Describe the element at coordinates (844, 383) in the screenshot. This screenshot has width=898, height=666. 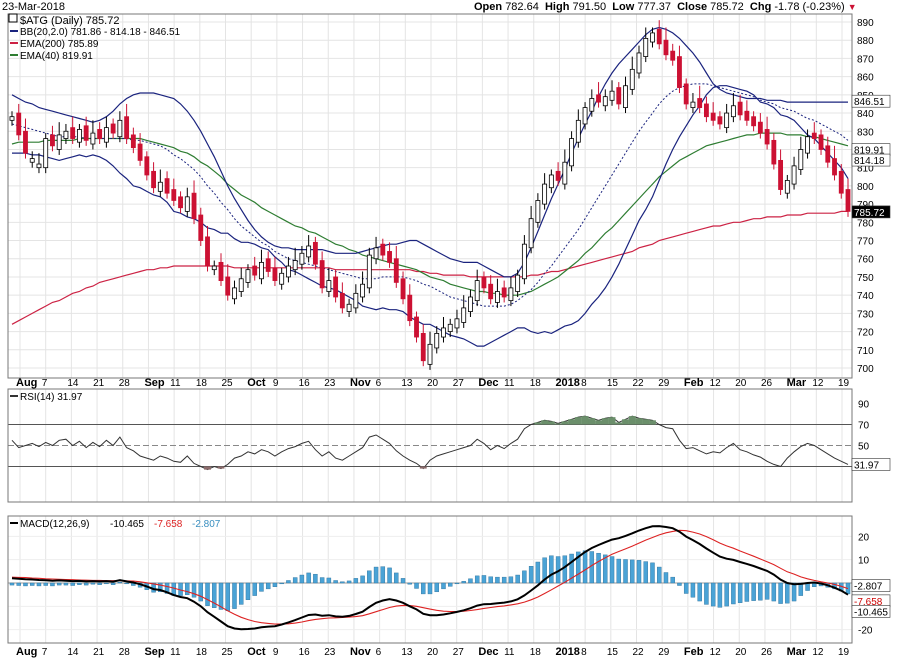
I see `x-tick-label: 19` at that location.